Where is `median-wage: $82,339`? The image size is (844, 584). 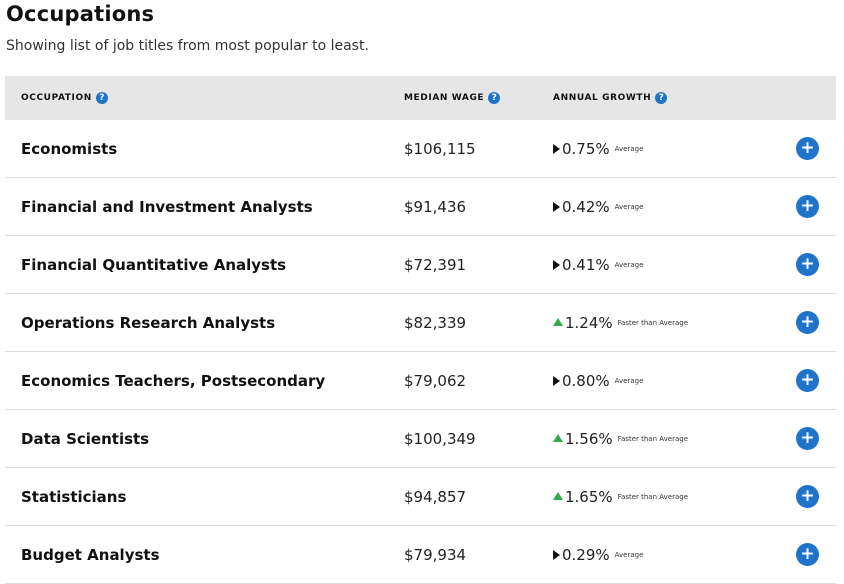
median-wage: $82,339 is located at coordinates (435, 322).